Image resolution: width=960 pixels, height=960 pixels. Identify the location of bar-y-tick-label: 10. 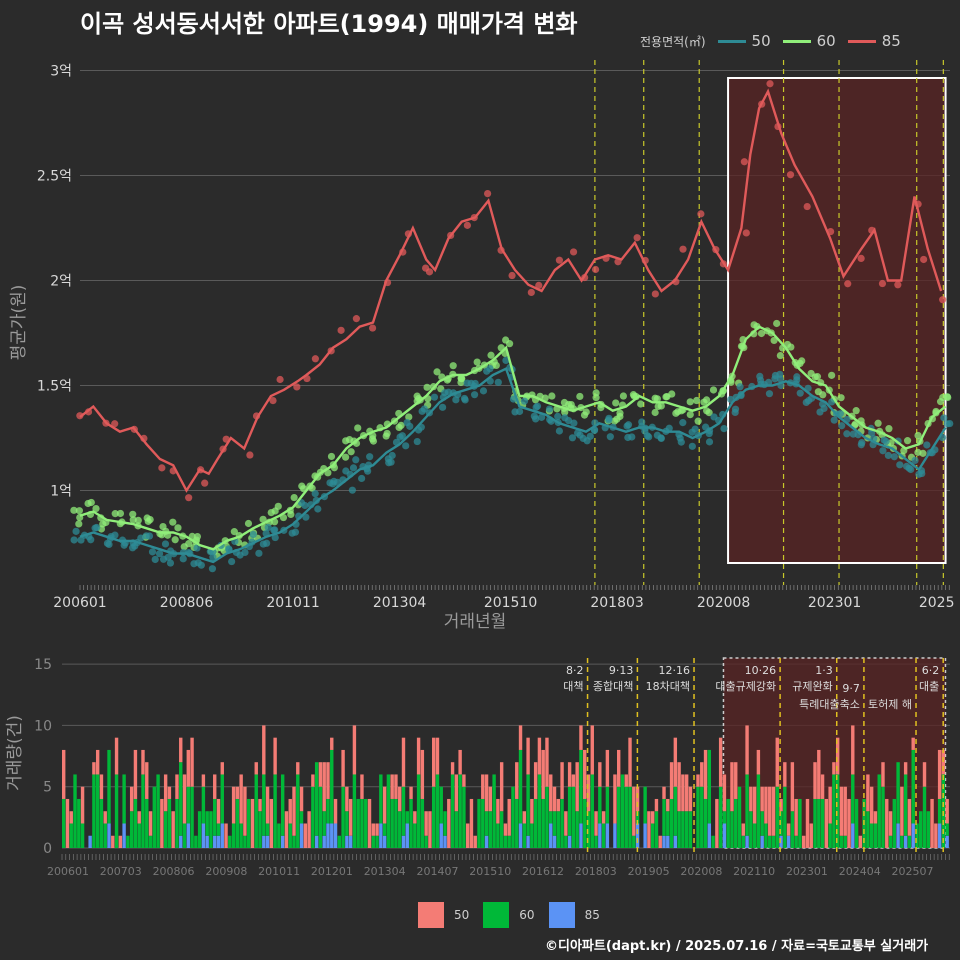
(43, 726).